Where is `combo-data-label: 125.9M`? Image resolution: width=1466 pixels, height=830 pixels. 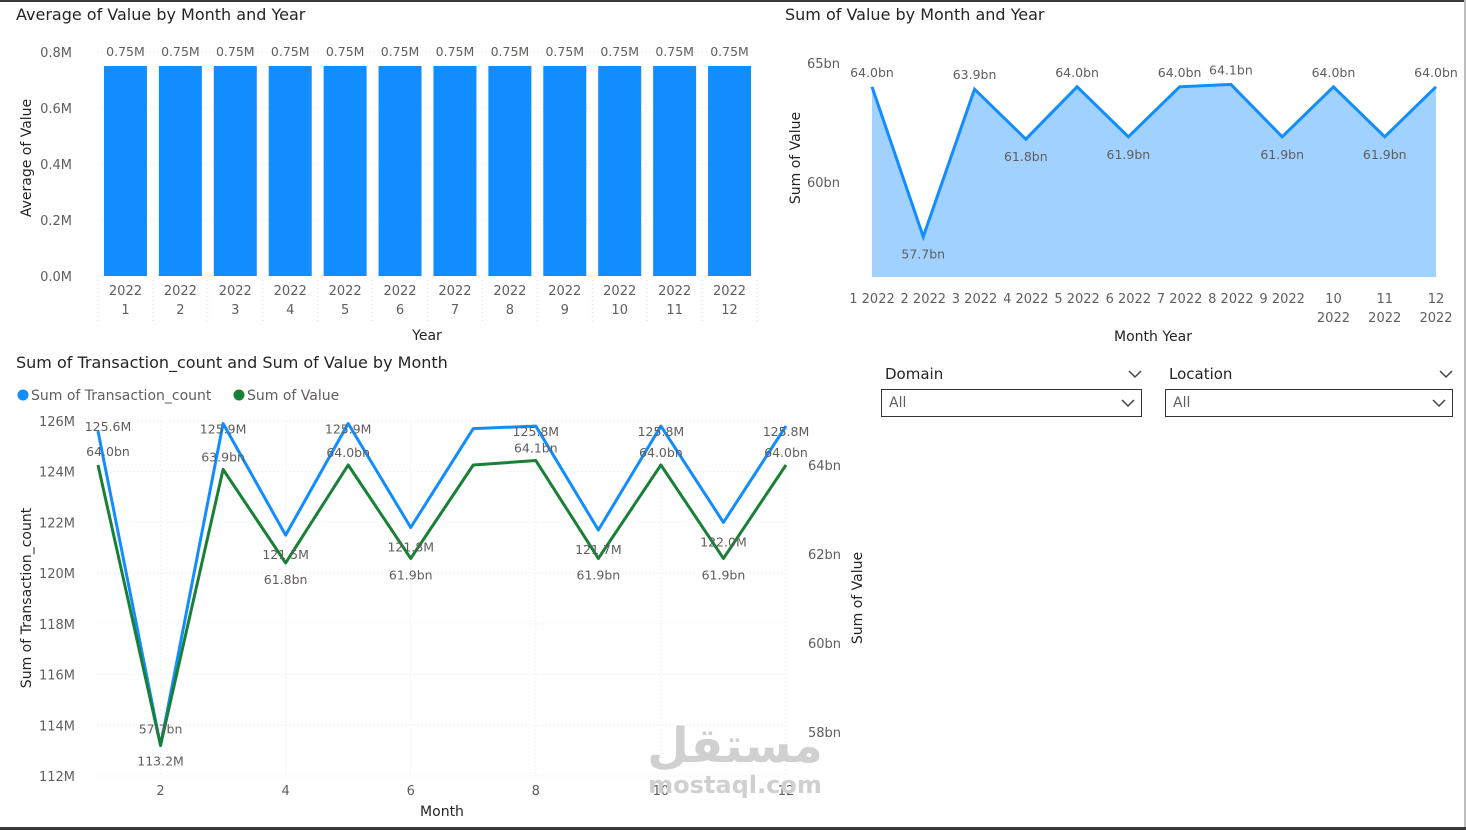
combo-data-label: 125.9M is located at coordinates (348, 429).